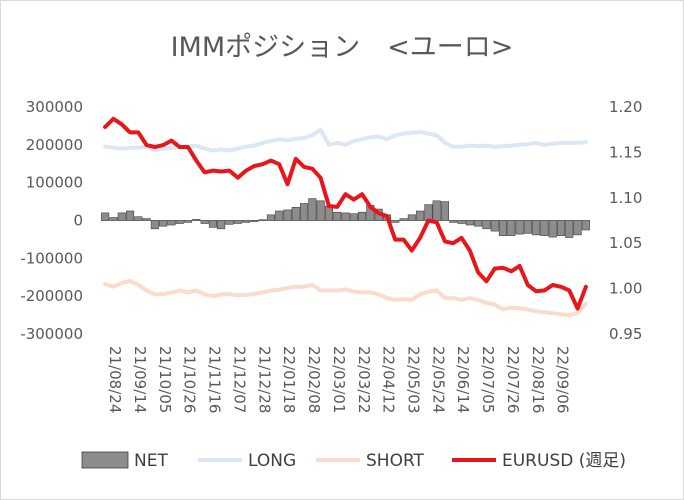  Describe the element at coordinates (438, 379) in the screenshot. I see `x-tick-label: 22/05/24` at that location.